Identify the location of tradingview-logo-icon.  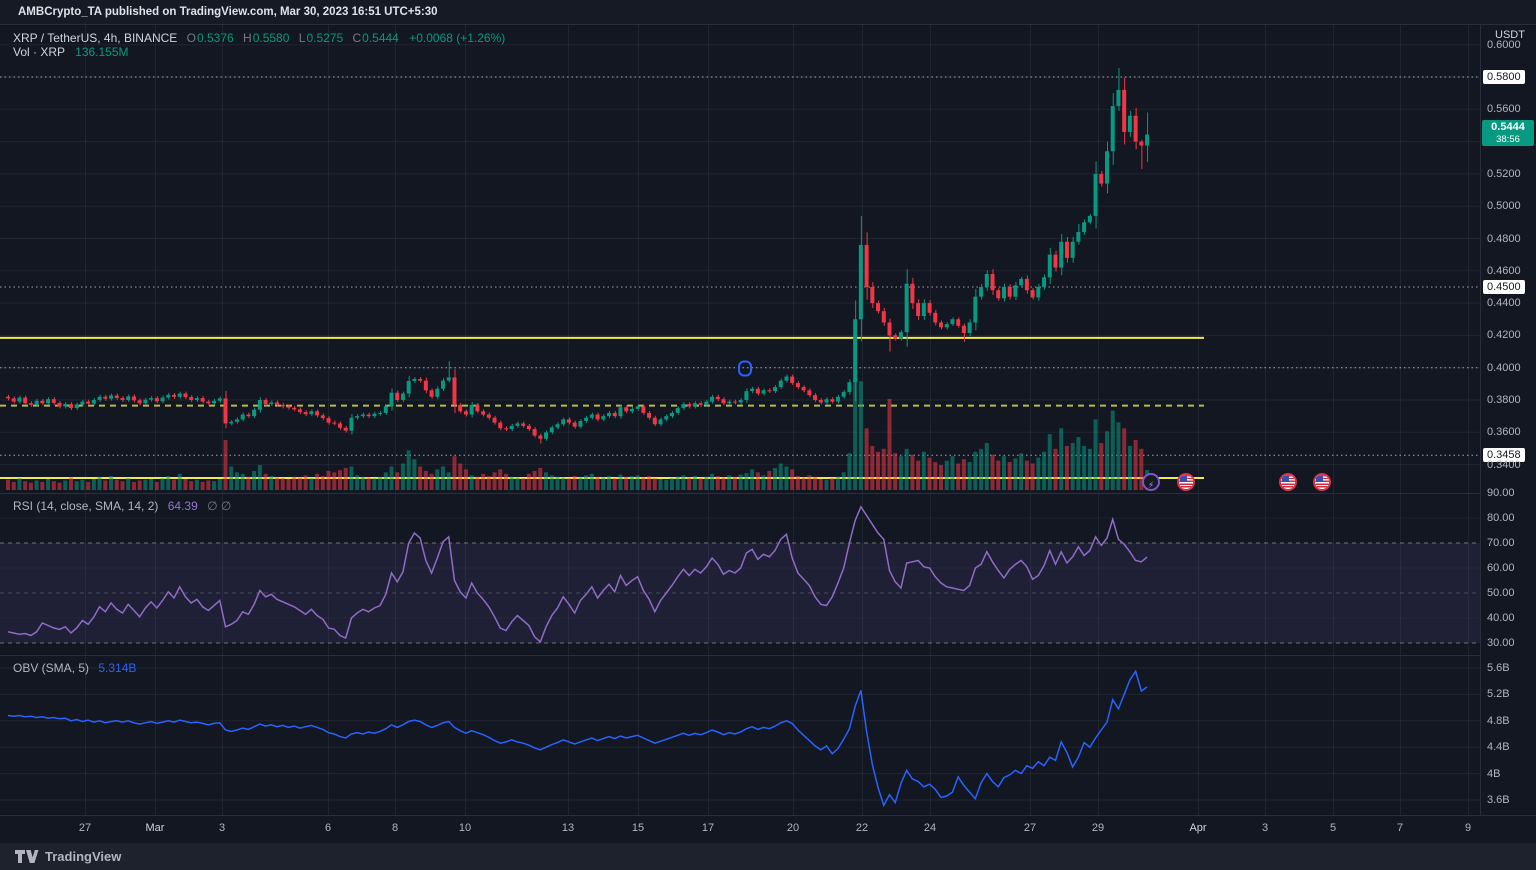
(26, 856).